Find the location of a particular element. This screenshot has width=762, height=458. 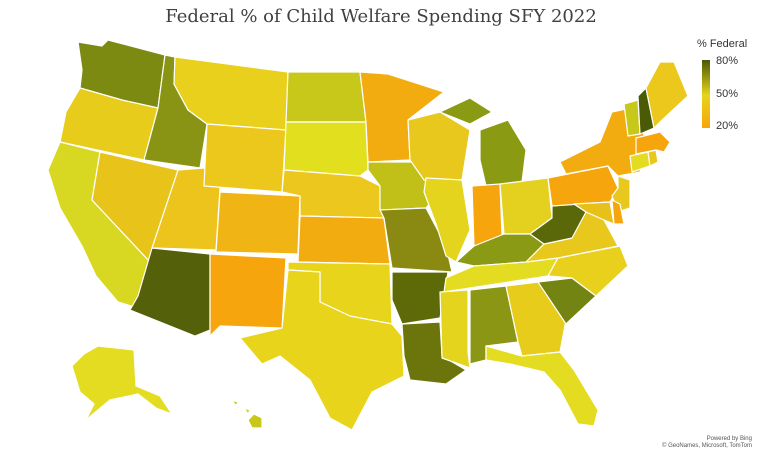

state-il is located at coordinates (447, 220).